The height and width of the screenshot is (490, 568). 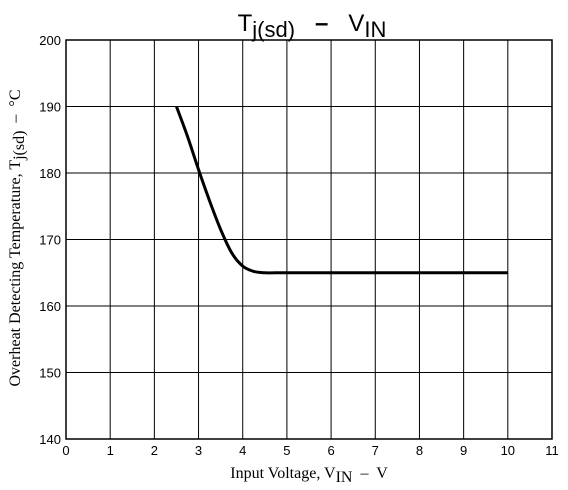 What do you see at coordinates (310, 450) in the screenshot?
I see `x-tick-labels: 0 1 2 3 4 5 6 7 8 9 10 11` at bounding box center [310, 450].